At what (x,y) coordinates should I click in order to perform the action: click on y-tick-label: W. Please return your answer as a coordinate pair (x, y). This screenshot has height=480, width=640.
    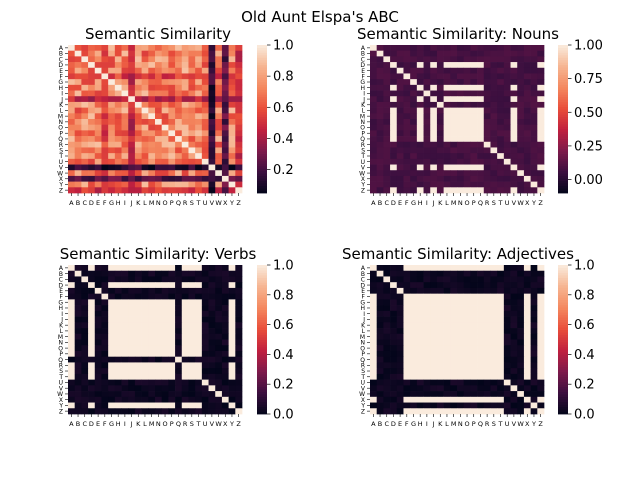
    Looking at the image, I should click on (60, 173).